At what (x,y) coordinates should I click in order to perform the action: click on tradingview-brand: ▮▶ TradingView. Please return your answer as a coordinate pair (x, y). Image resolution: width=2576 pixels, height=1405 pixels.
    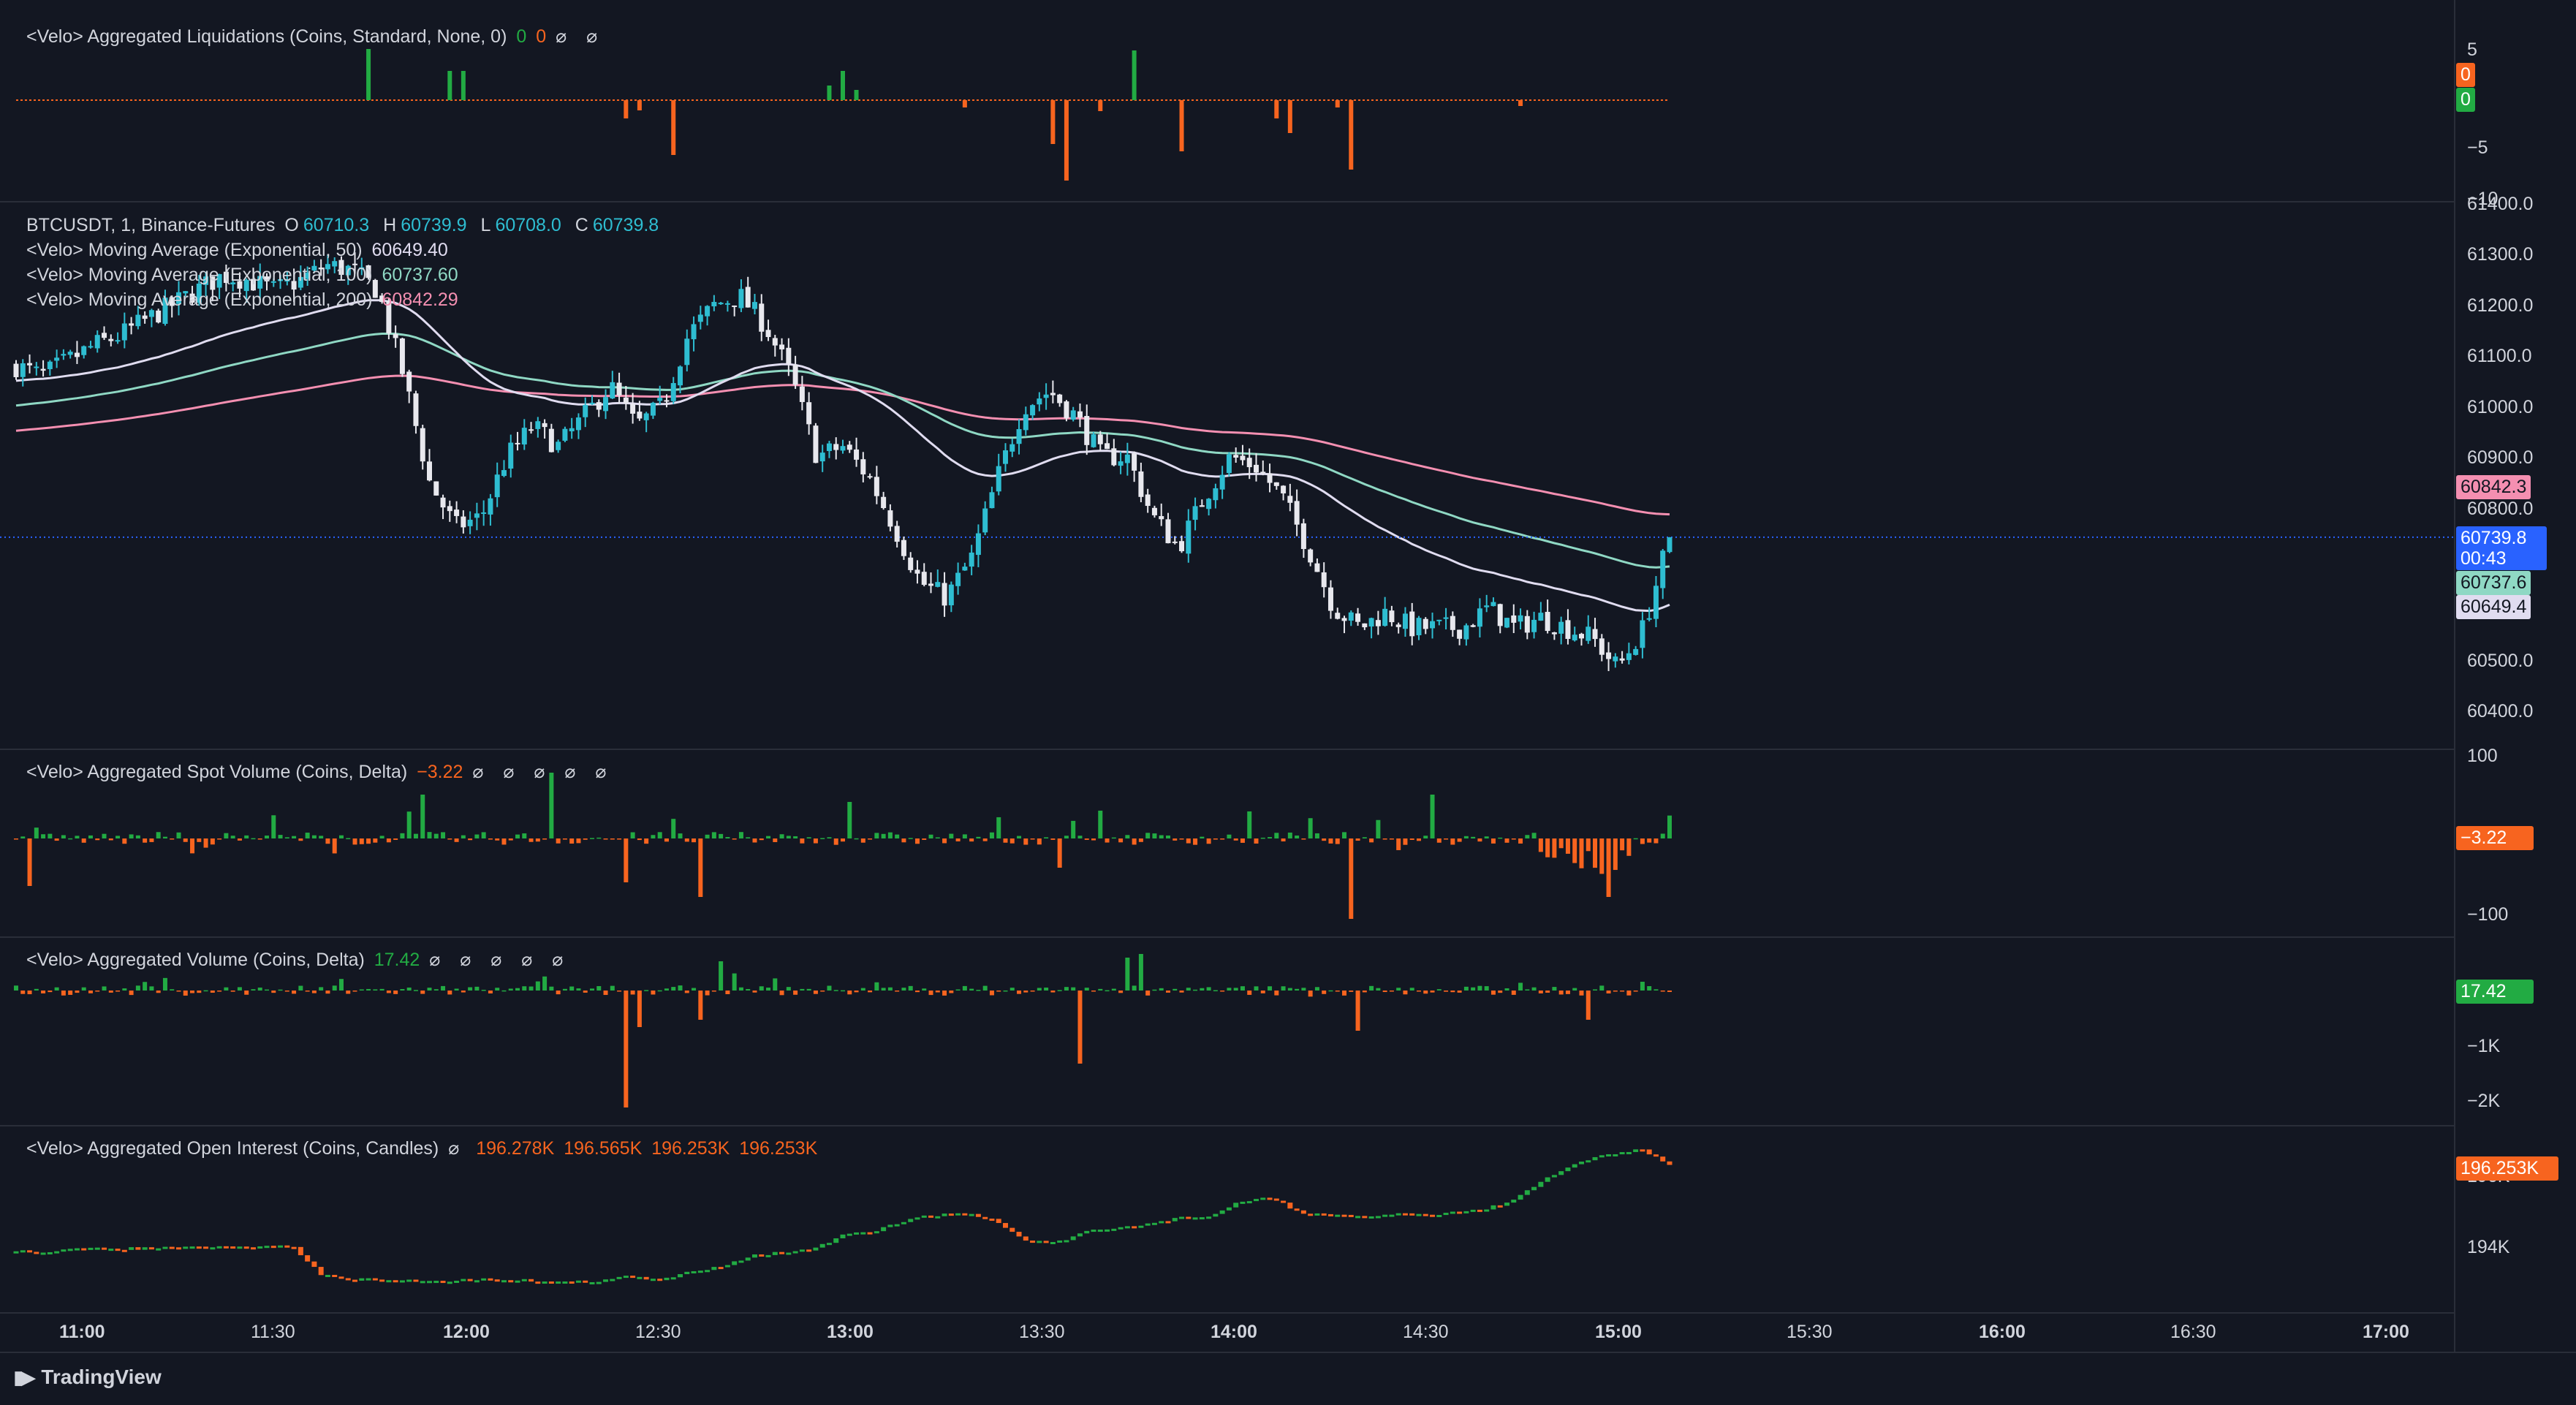
    Looking at the image, I should click on (87, 1377).